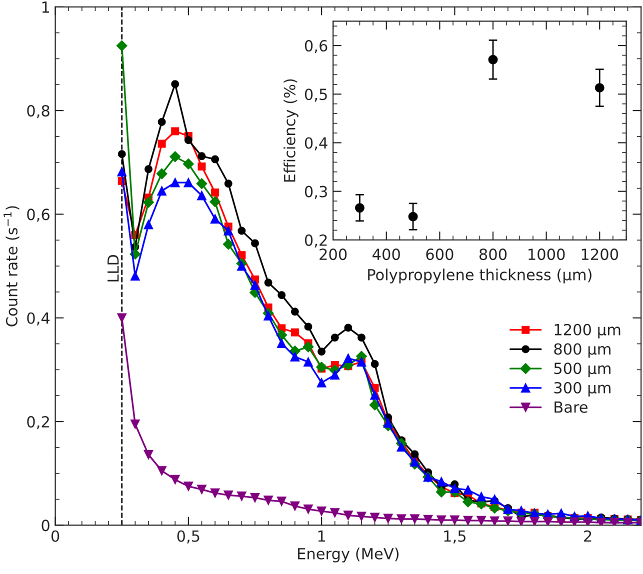 The height and width of the screenshot is (574, 643). I want to click on ref-line-label: LLD, so click(113, 268).